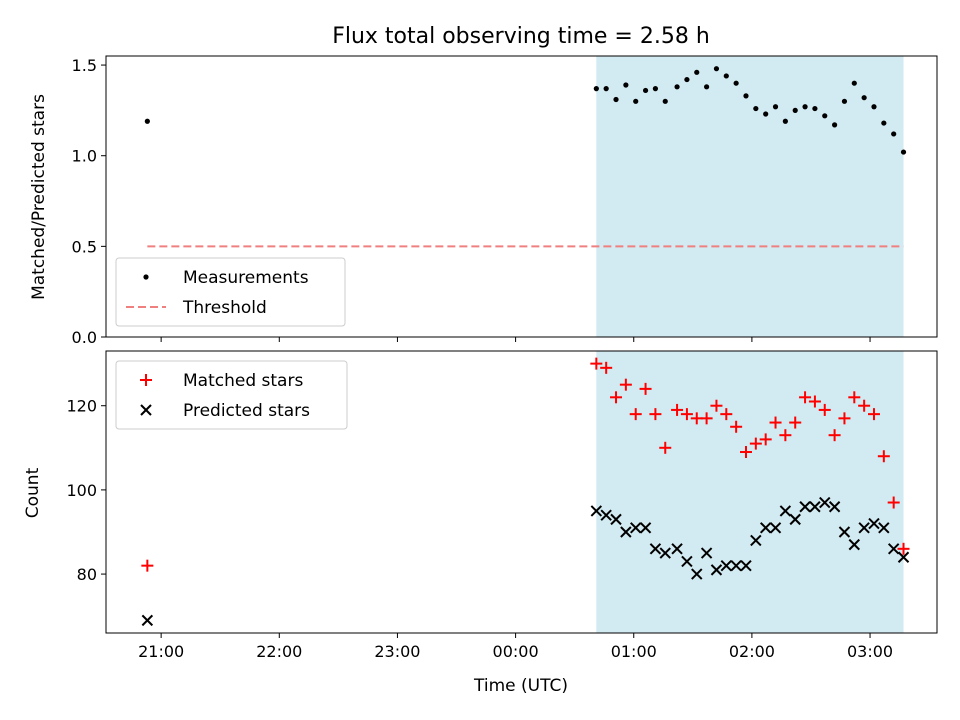  What do you see at coordinates (520, 686) in the screenshot?
I see `x-axis-label: Time (UTC)` at bounding box center [520, 686].